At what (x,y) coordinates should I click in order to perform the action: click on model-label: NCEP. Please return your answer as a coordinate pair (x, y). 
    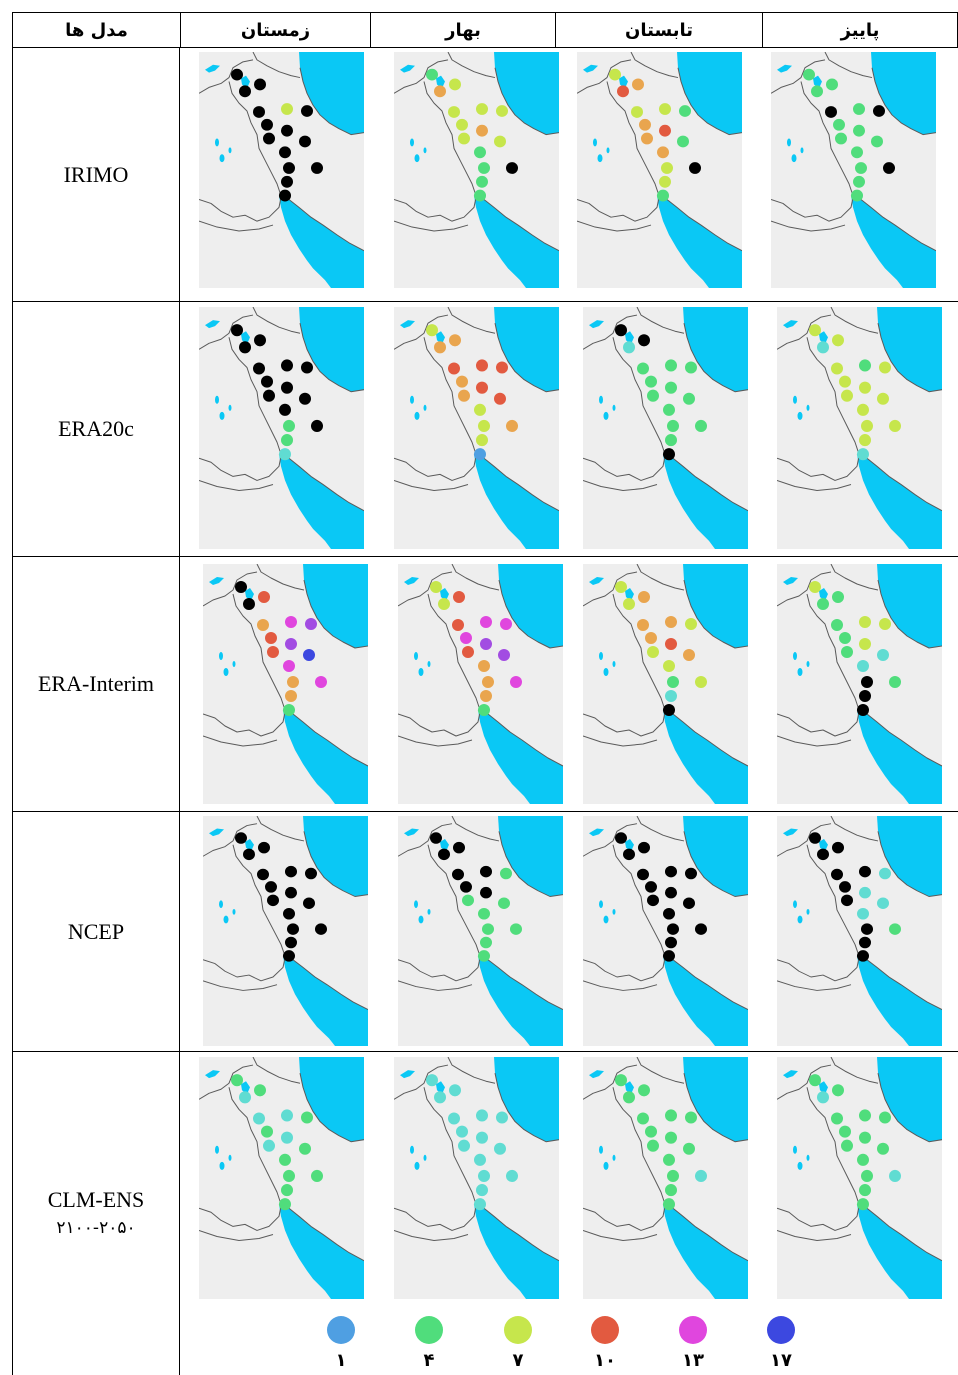
    Looking at the image, I should click on (96, 931).